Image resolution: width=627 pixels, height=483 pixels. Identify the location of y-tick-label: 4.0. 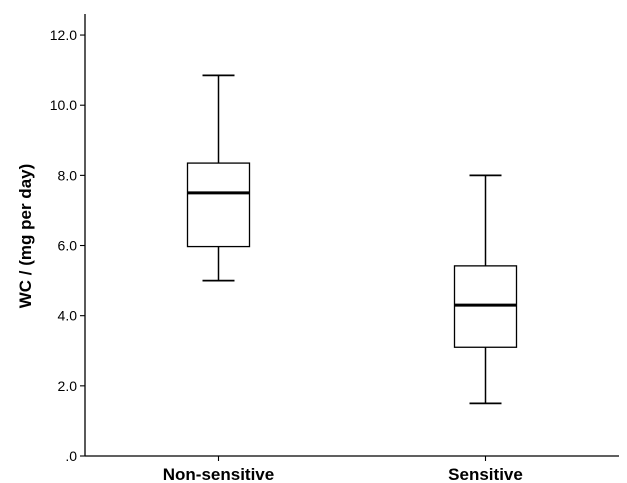
(68, 316).